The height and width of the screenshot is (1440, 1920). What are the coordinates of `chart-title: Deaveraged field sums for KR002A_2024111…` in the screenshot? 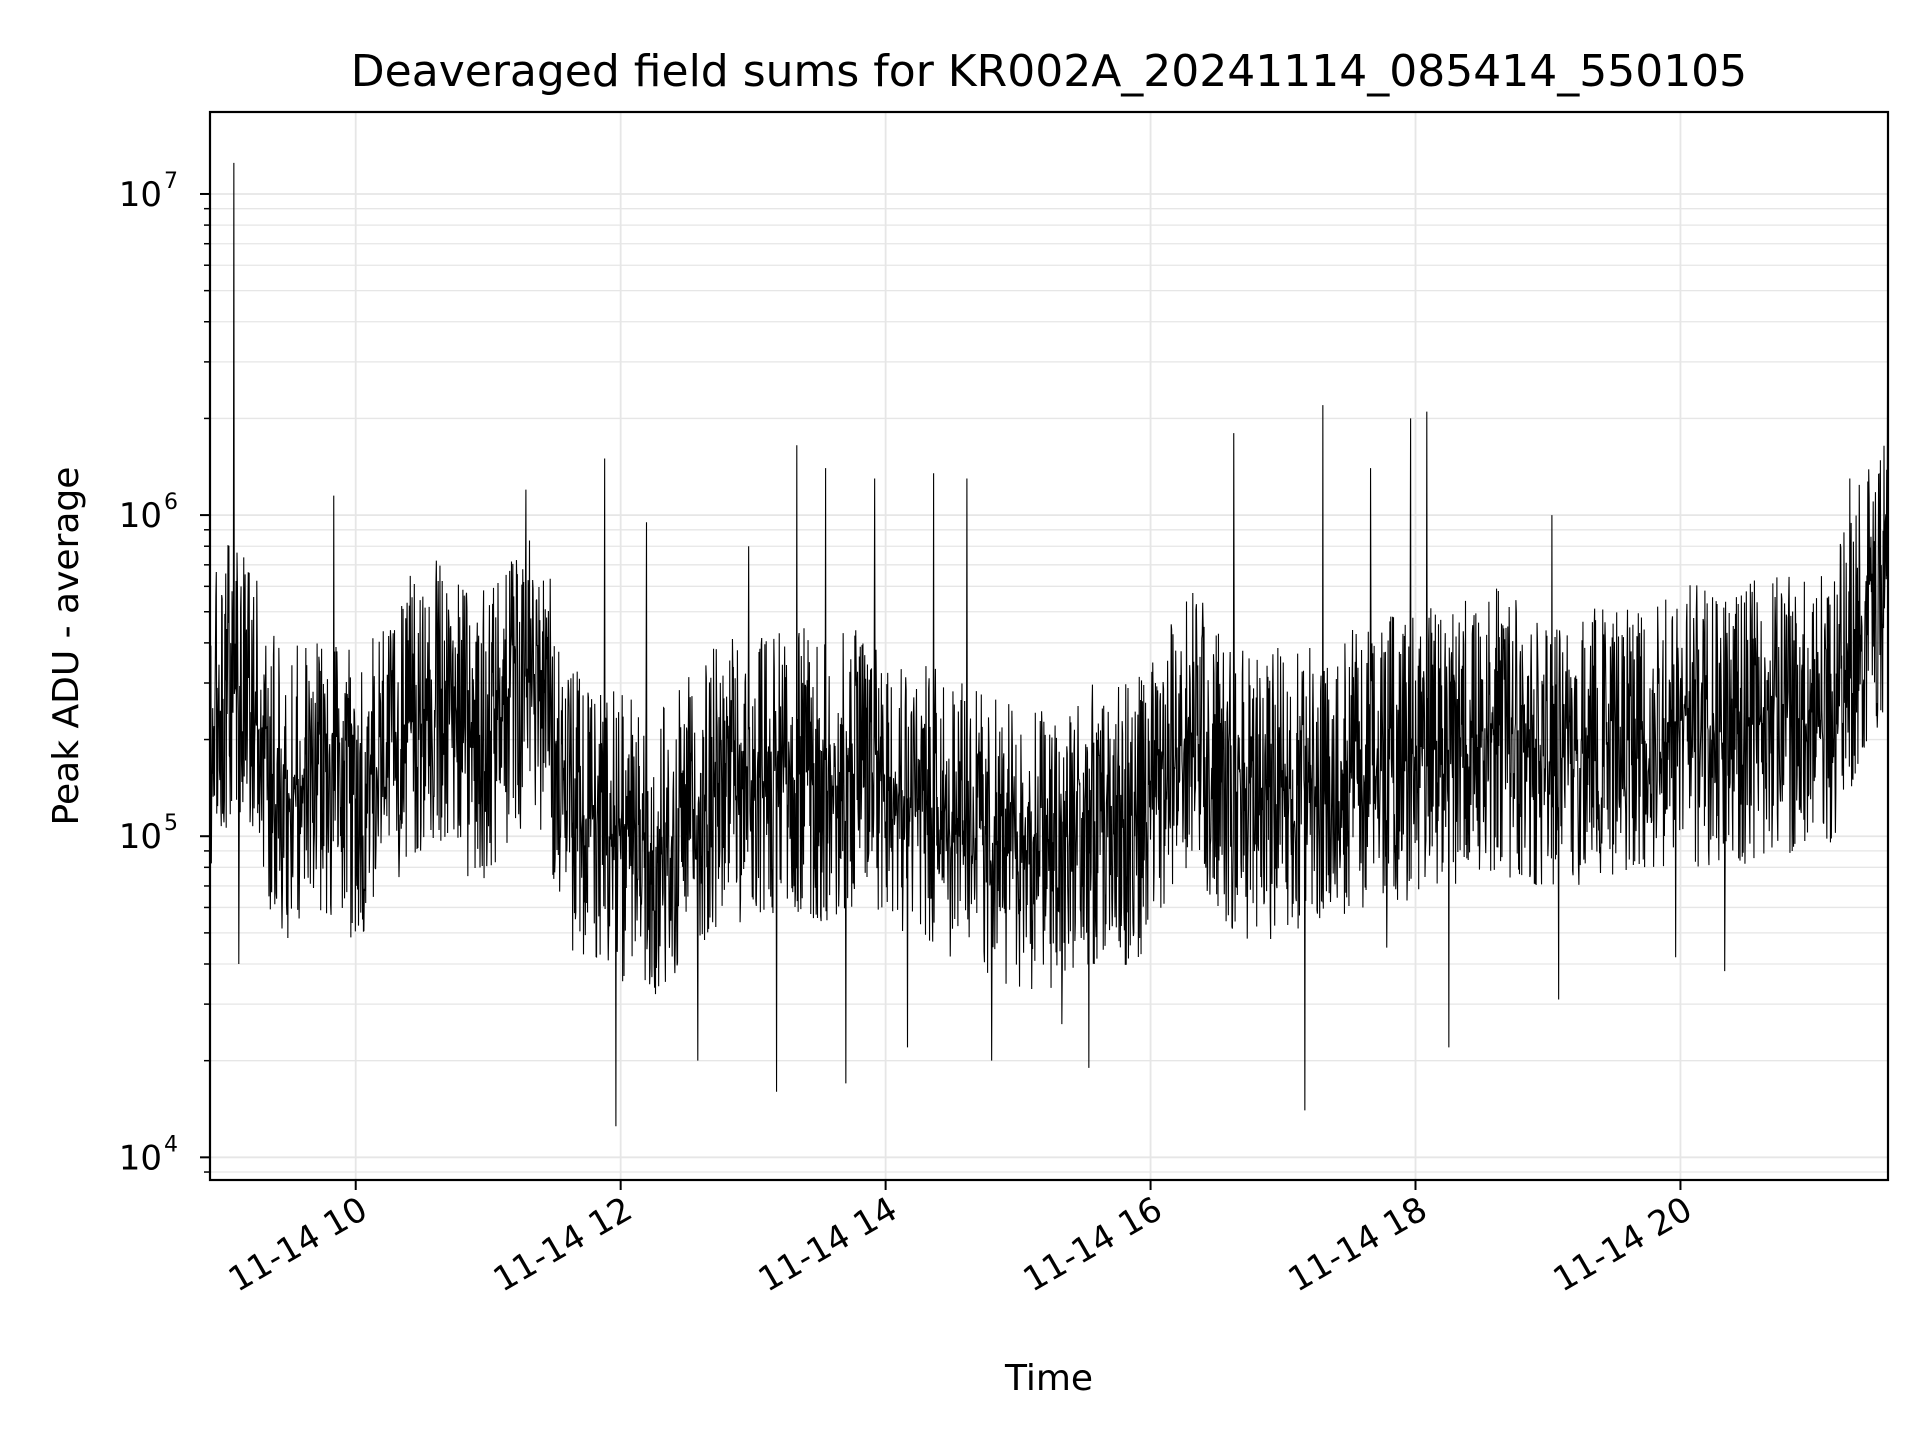 It's located at (1049, 71).